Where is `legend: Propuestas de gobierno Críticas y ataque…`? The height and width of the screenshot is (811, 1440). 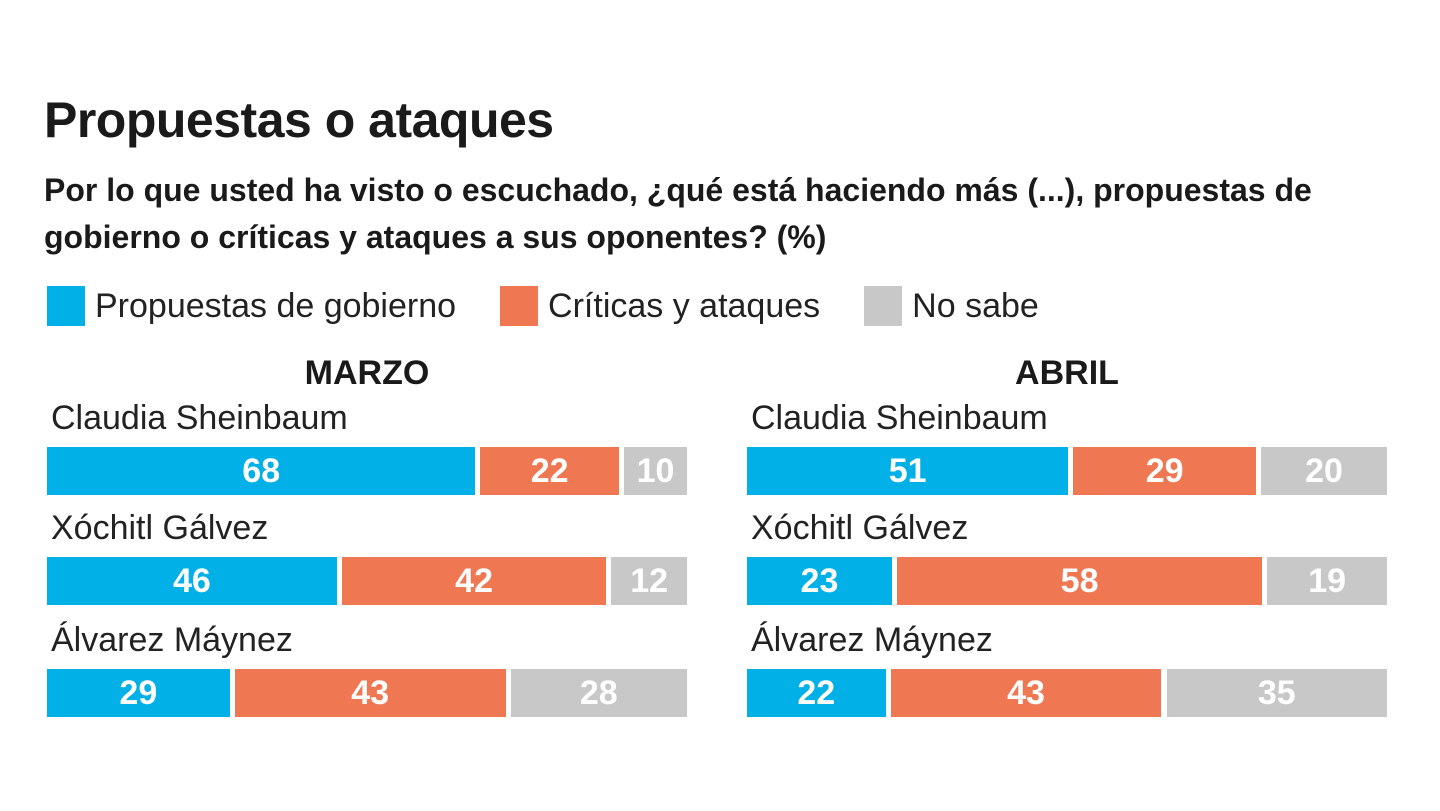
legend: Propuestas de gobierno Críticas y ataque… is located at coordinates (565, 306).